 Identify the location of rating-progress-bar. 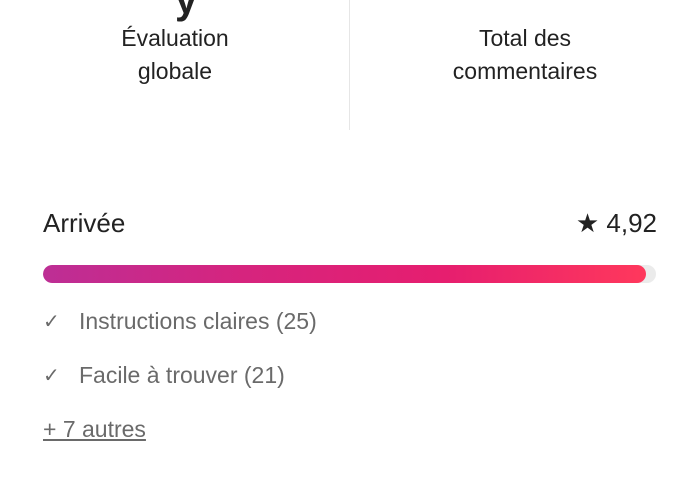
(349, 274).